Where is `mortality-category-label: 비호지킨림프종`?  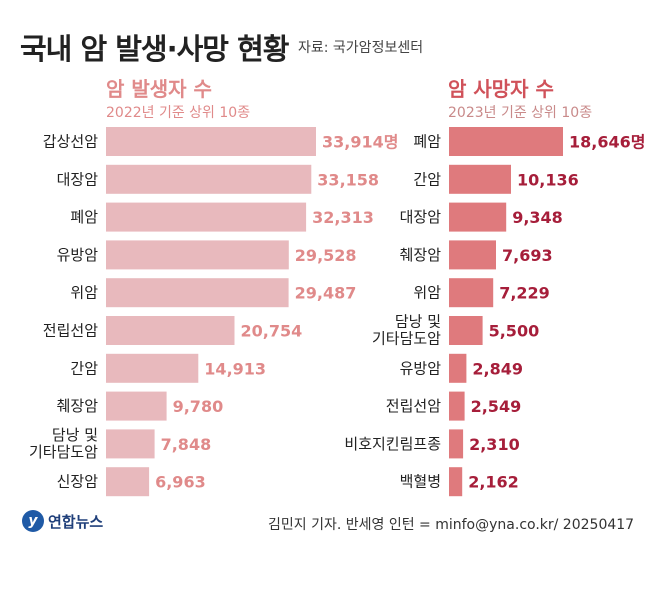 mortality-category-label: 비호지킨림프종 is located at coordinates (392, 444).